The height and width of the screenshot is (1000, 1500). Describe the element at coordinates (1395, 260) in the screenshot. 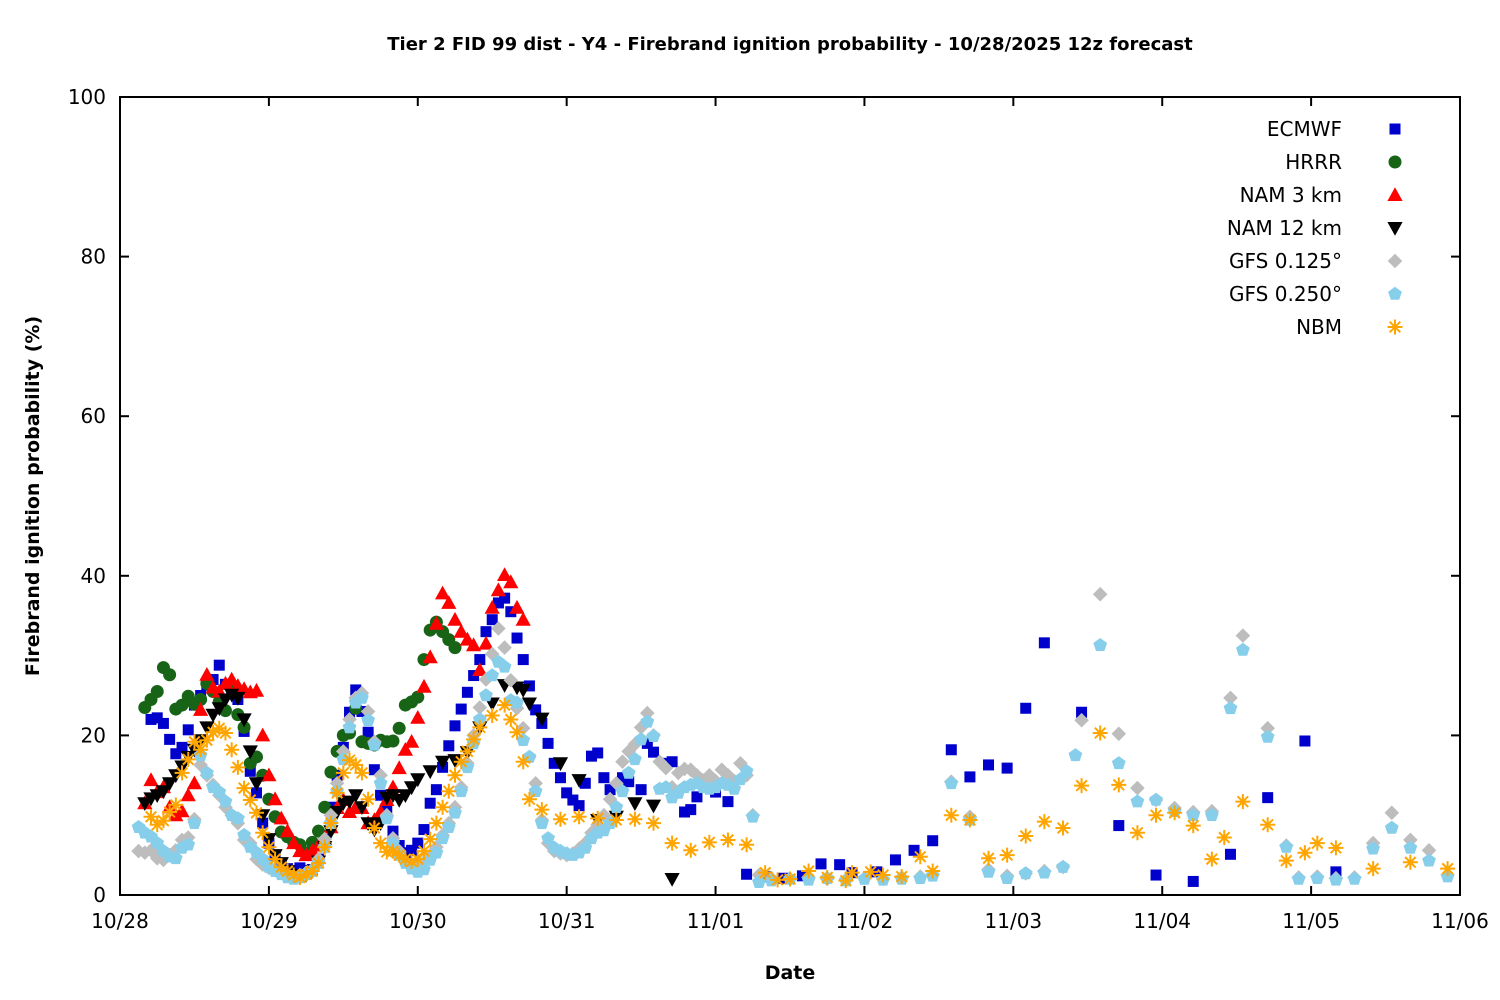

I see `diamond-legend-icon` at that location.